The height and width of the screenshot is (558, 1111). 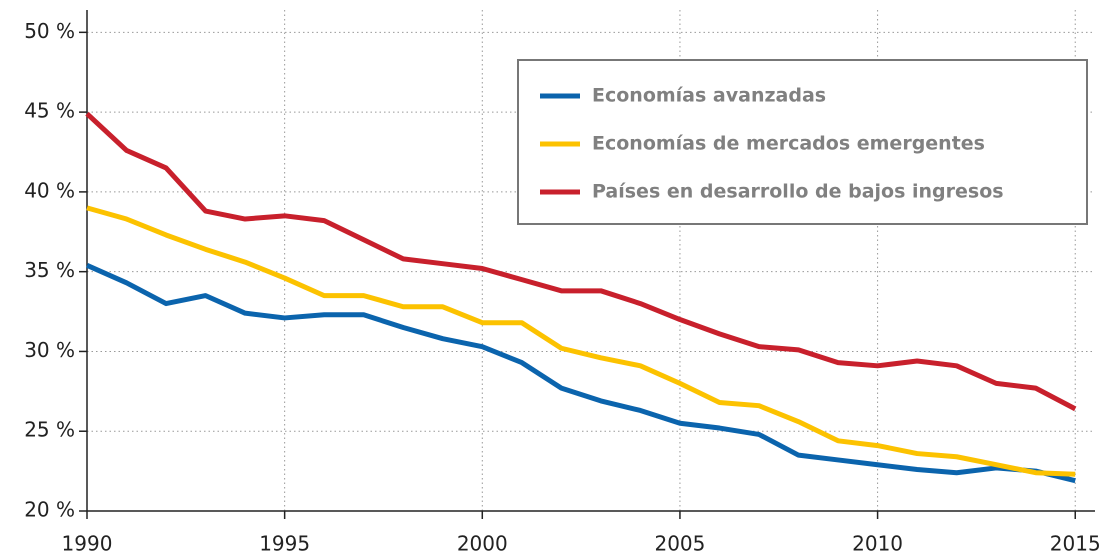 What do you see at coordinates (49, 350) in the screenshot?
I see `y-tick-label: 30 %` at bounding box center [49, 350].